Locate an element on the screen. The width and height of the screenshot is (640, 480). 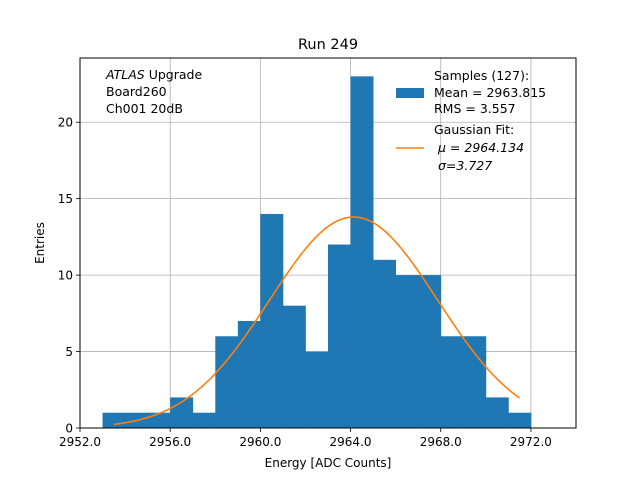
x-axis-ticks: 2952.0 2956.0 2960.0 2964.0 2968.0 2972.0 is located at coordinates (305, 438).